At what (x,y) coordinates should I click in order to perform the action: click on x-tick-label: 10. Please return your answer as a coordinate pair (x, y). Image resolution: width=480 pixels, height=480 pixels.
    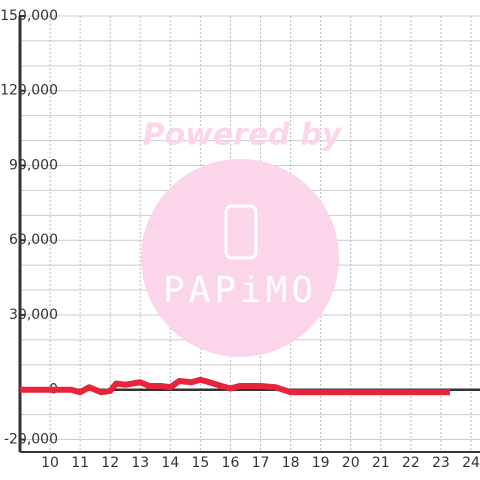
    Looking at the image, I should click on (50, 463).